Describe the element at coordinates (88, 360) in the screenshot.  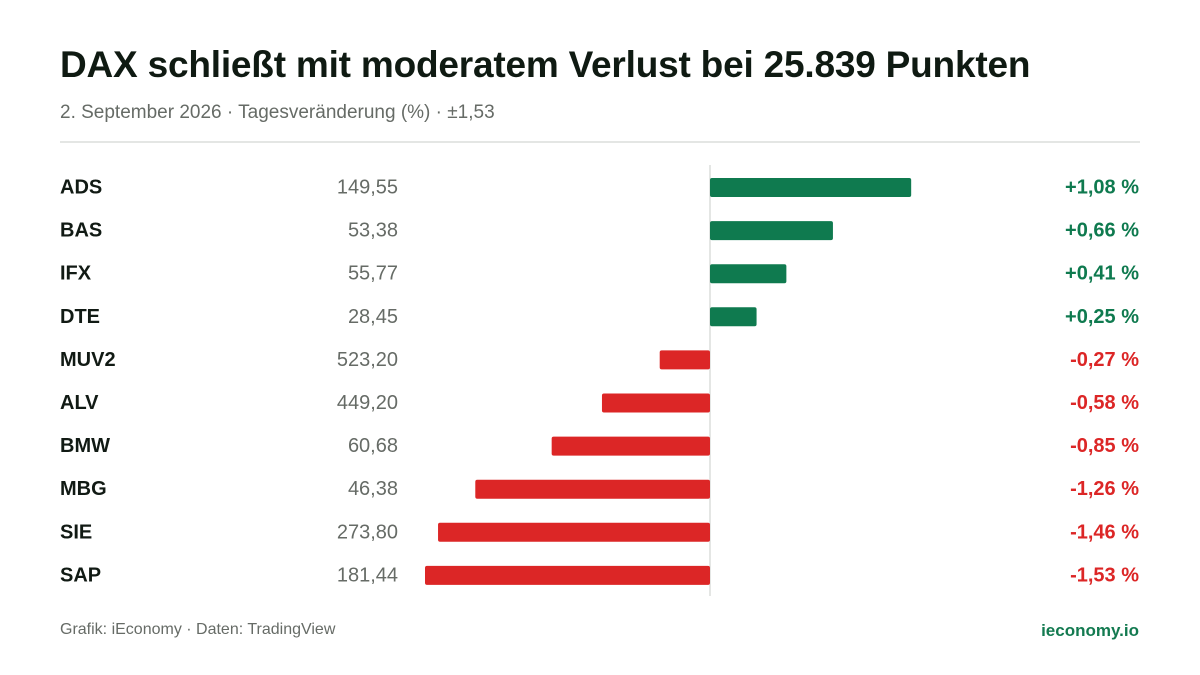
I see `ticker-label: MUV2` at that location.